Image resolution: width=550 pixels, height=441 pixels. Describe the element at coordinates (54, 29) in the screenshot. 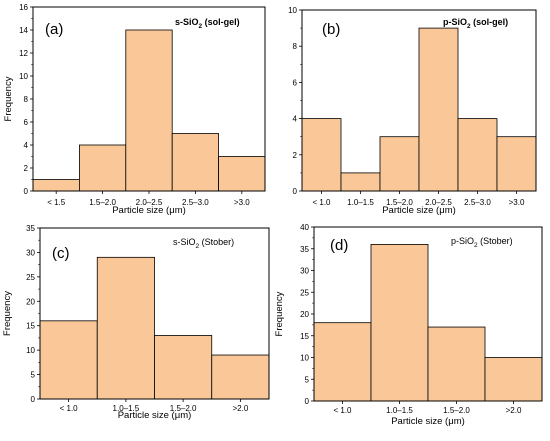

I see `panel-letter: (a)` at that location.